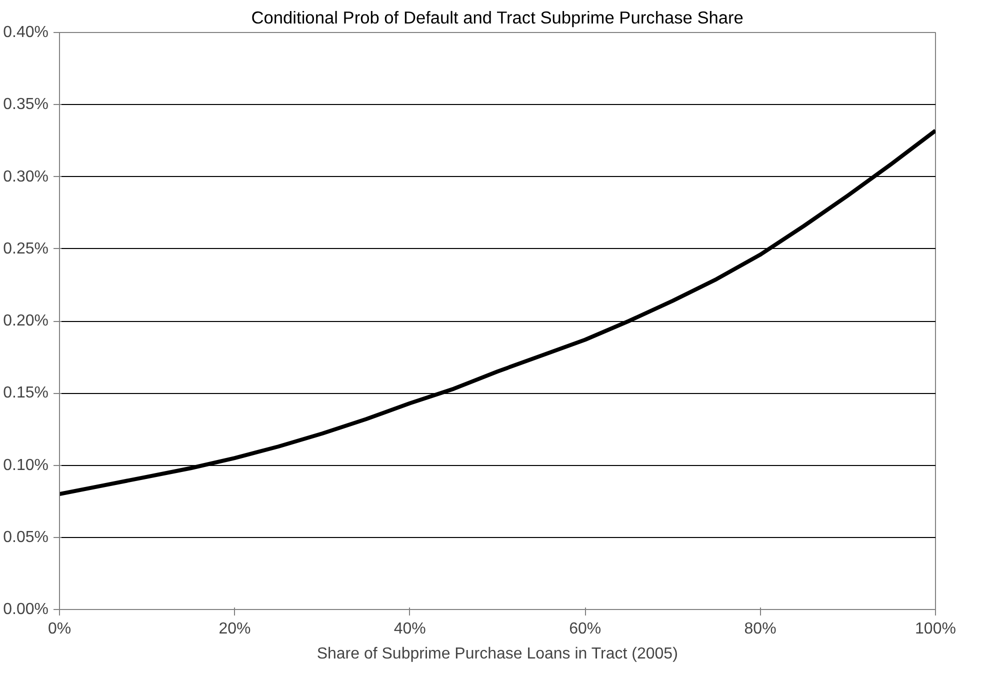  Describe the element at coordinates (410, 629) in the screenshot. I see `x-tick-label: 40%` at that location.